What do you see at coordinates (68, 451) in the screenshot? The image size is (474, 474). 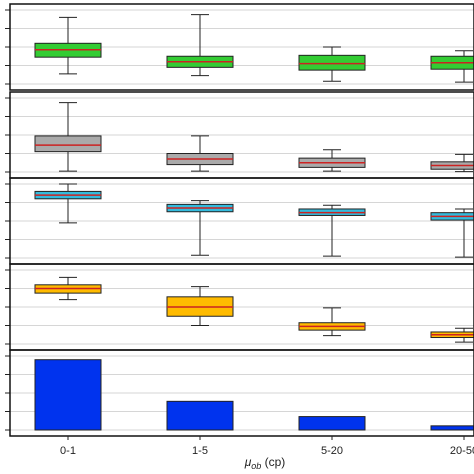 I see `x-tick-label: 0-1` at bounding box center [68, 451].